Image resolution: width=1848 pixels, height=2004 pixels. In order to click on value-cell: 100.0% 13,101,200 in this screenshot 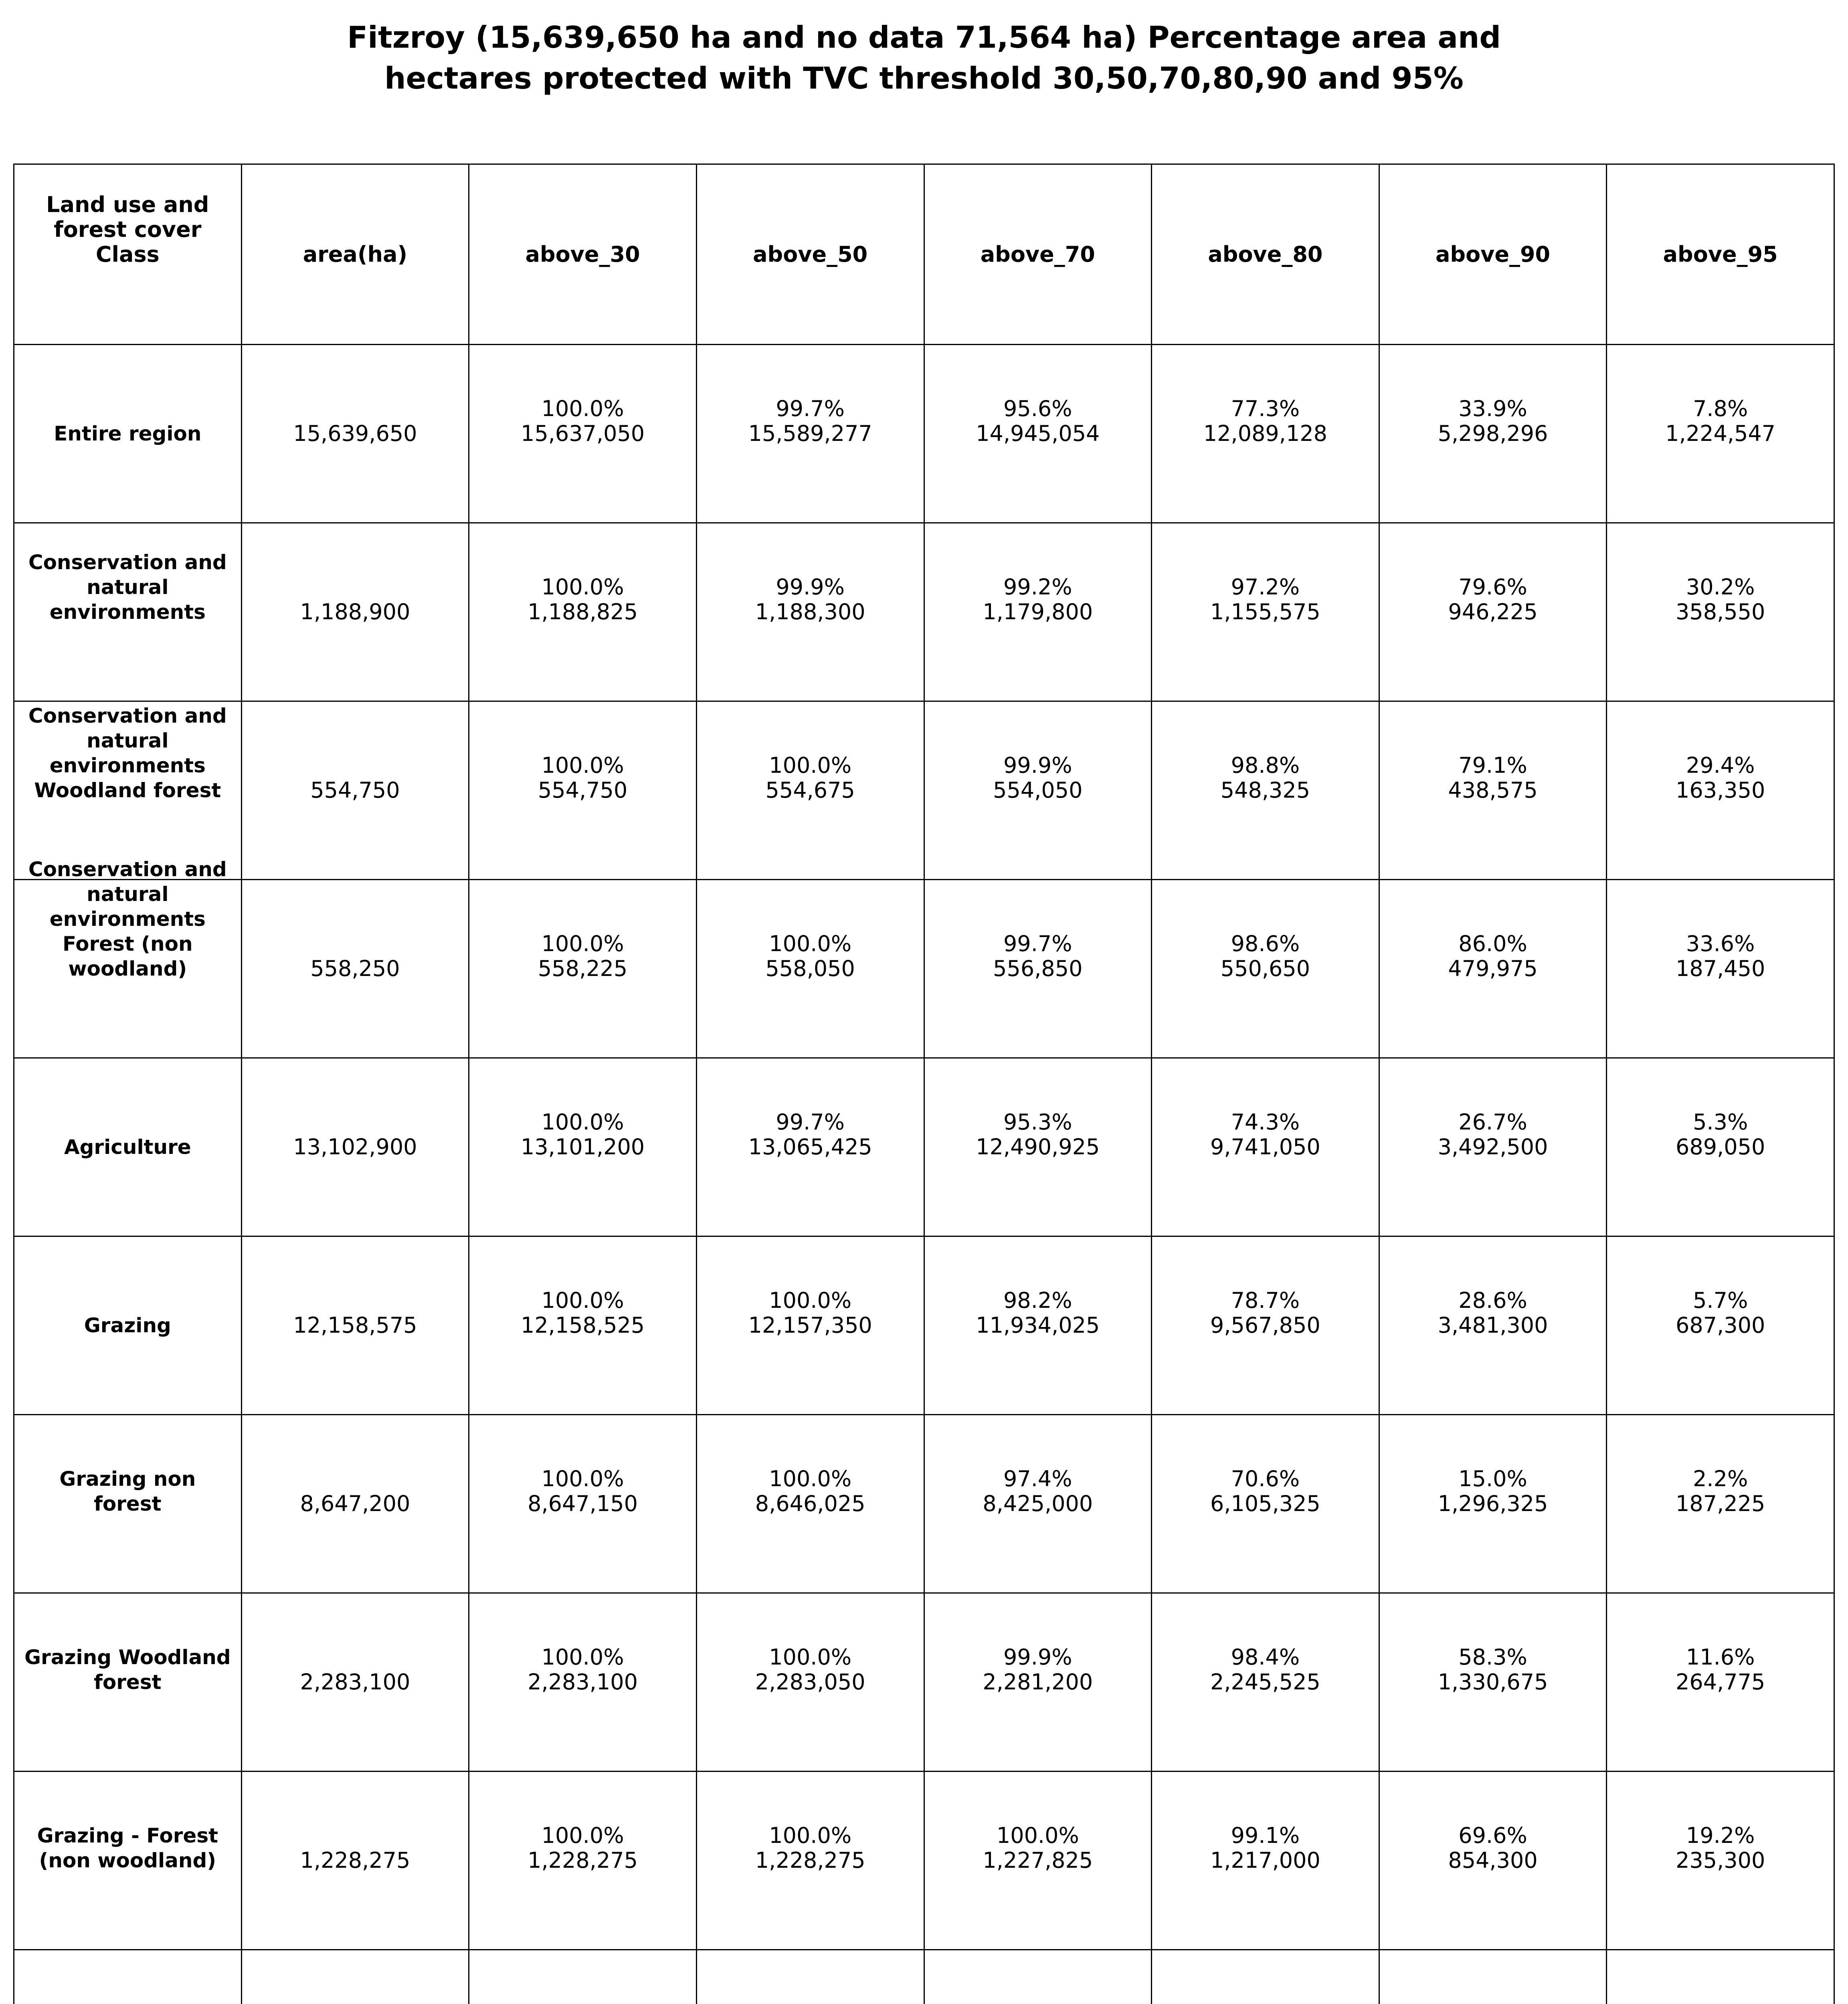, I will do `click(582, 1147)`.